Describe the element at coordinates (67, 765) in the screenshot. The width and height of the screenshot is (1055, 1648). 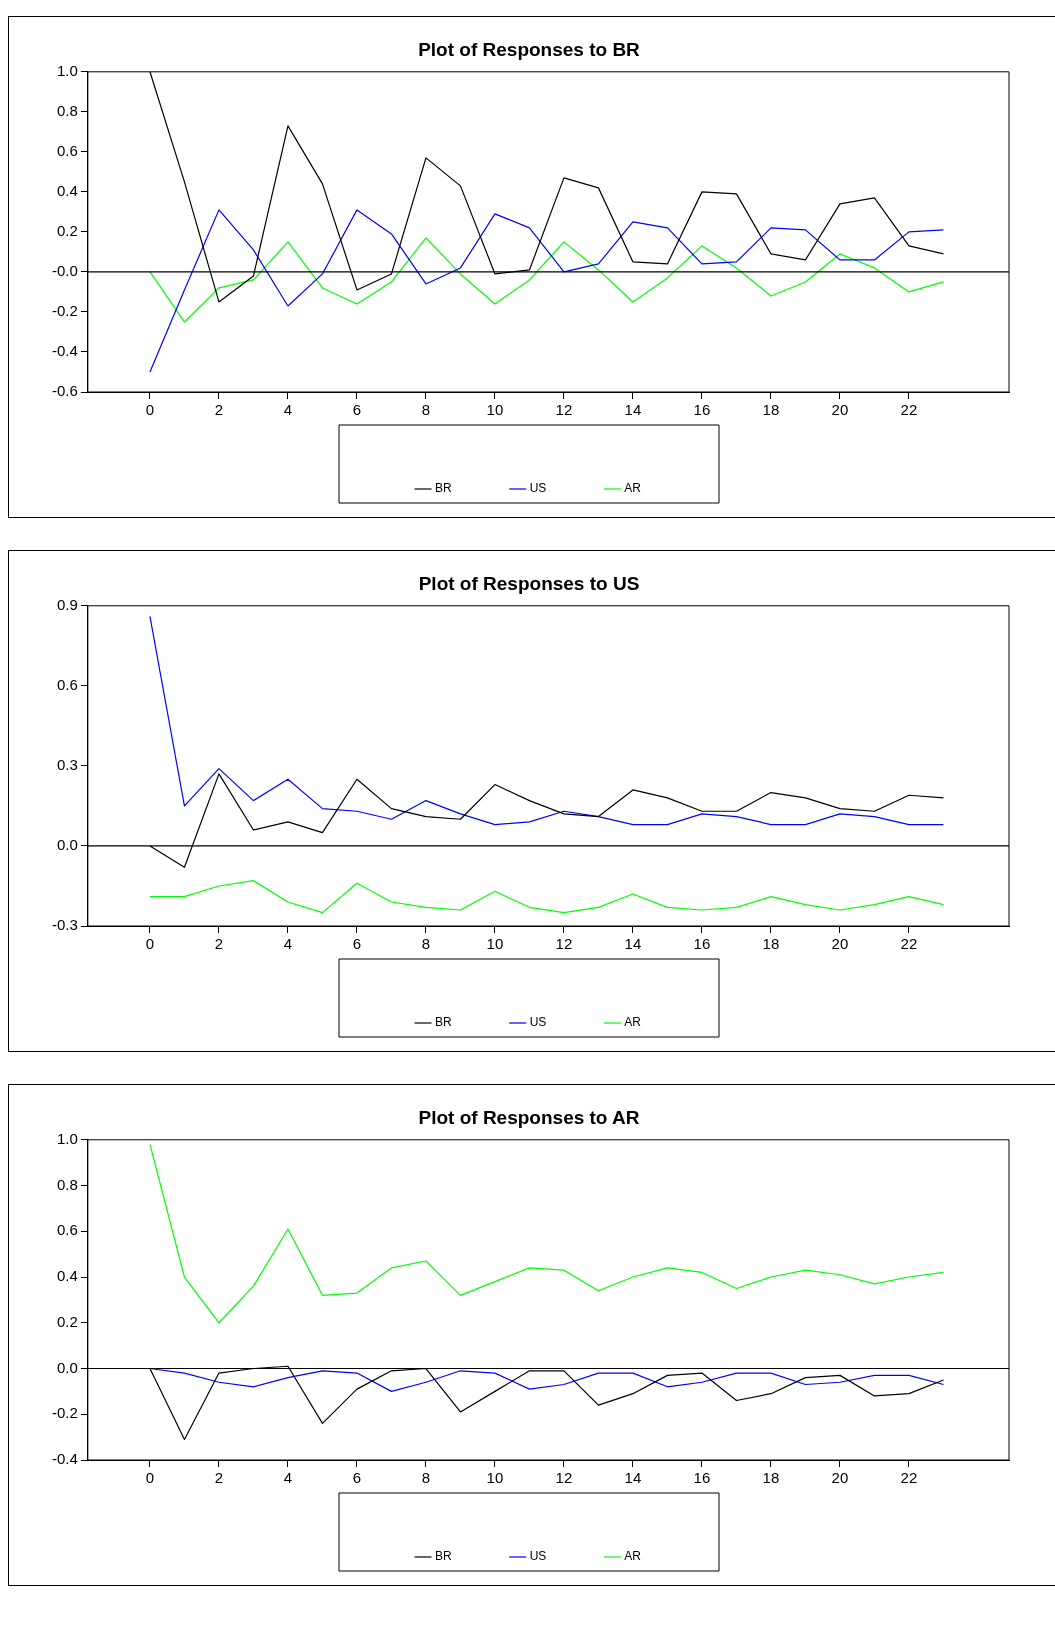
I see `y-tick-label: 0.3` at that location.